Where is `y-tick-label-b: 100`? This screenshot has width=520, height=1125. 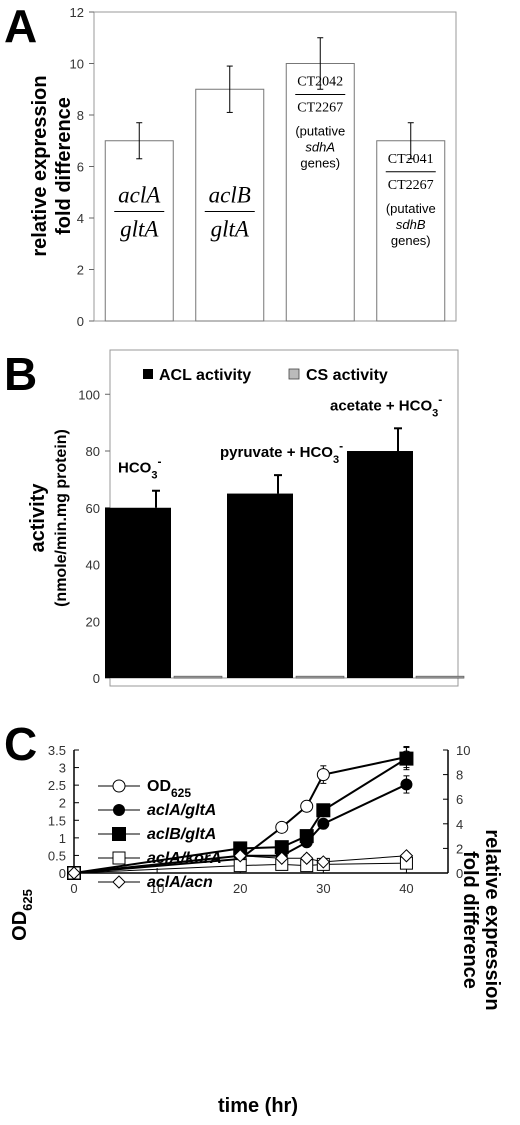
y-tick-label-b: 100 is located at coordinates (89, 394).